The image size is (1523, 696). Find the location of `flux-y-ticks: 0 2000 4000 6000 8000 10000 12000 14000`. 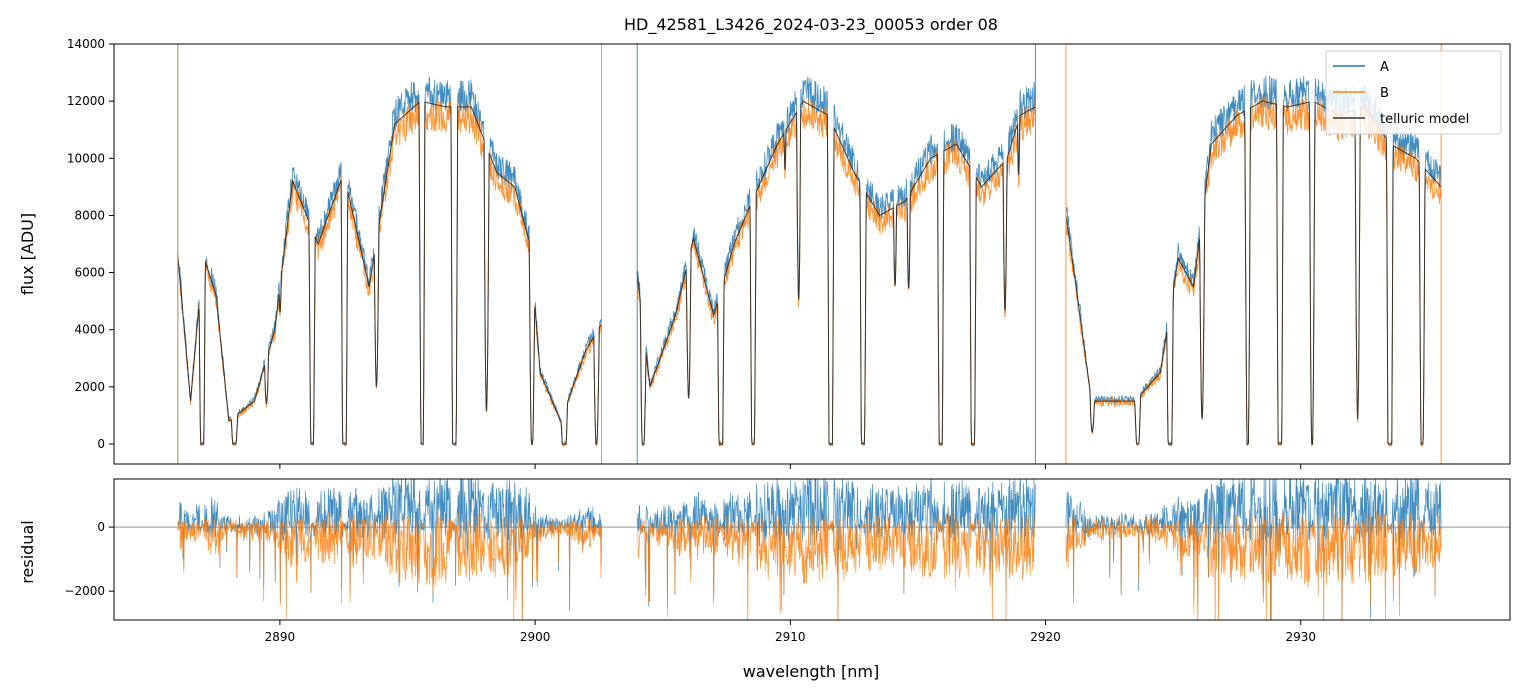

flux-y-ticks: 0 2000 4000 6000 8000 10000 12000 14000 is located at coordinates (90, 244).